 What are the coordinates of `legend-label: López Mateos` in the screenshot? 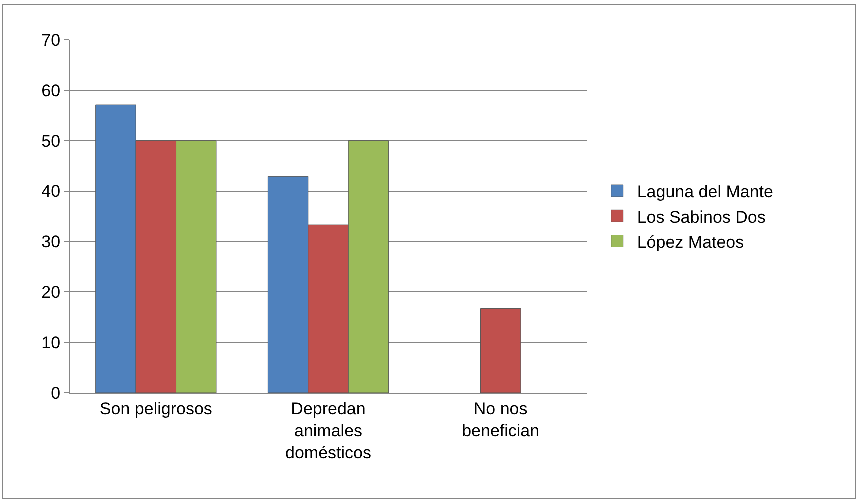 It's located at (690, 242).